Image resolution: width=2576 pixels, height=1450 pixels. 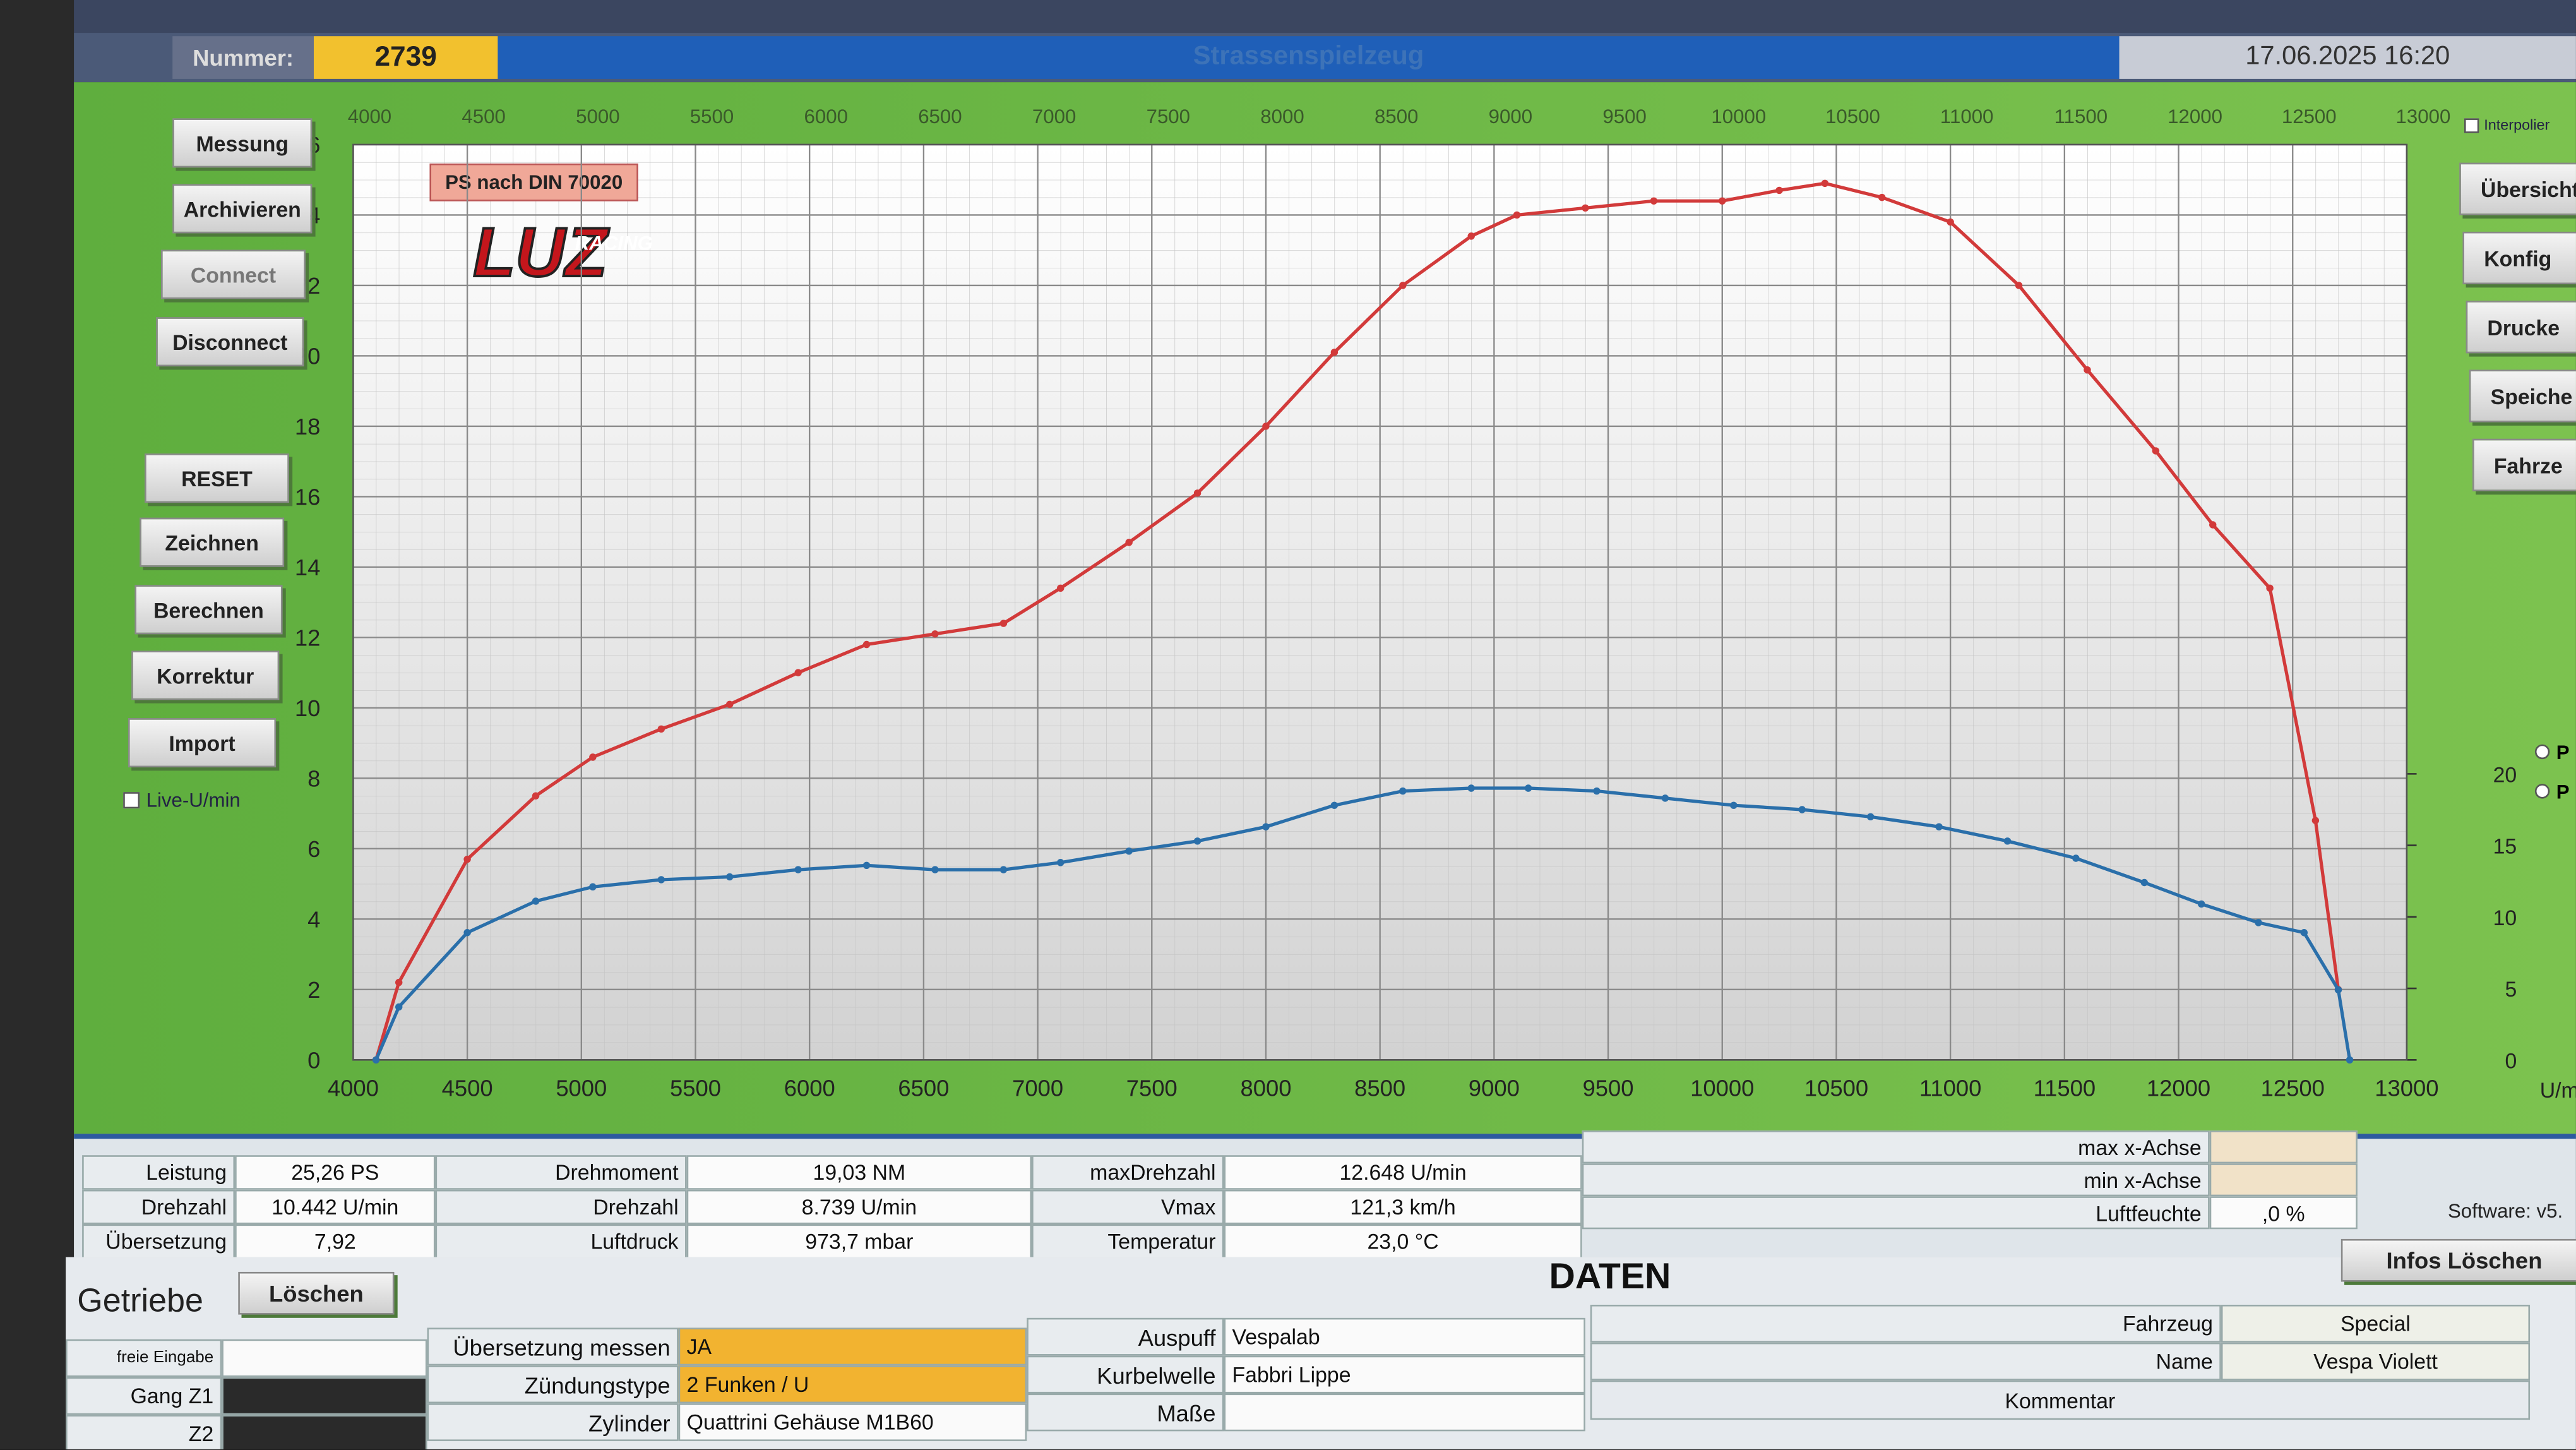 I want to click on result-label: Luftfeuchte, so click(x=1896, y=1213).